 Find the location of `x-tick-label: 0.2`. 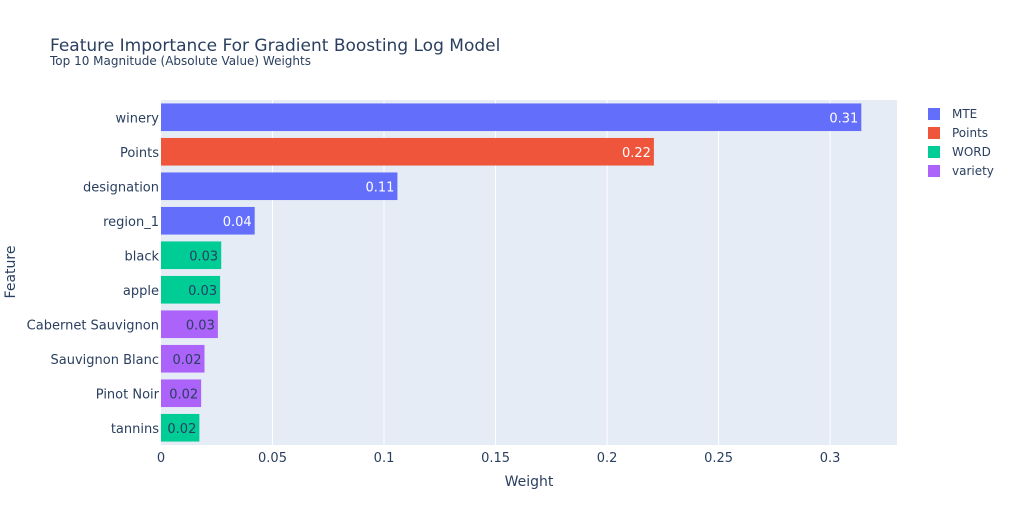

x-tick-label: 0.2 is located at coordinates (607, 458).